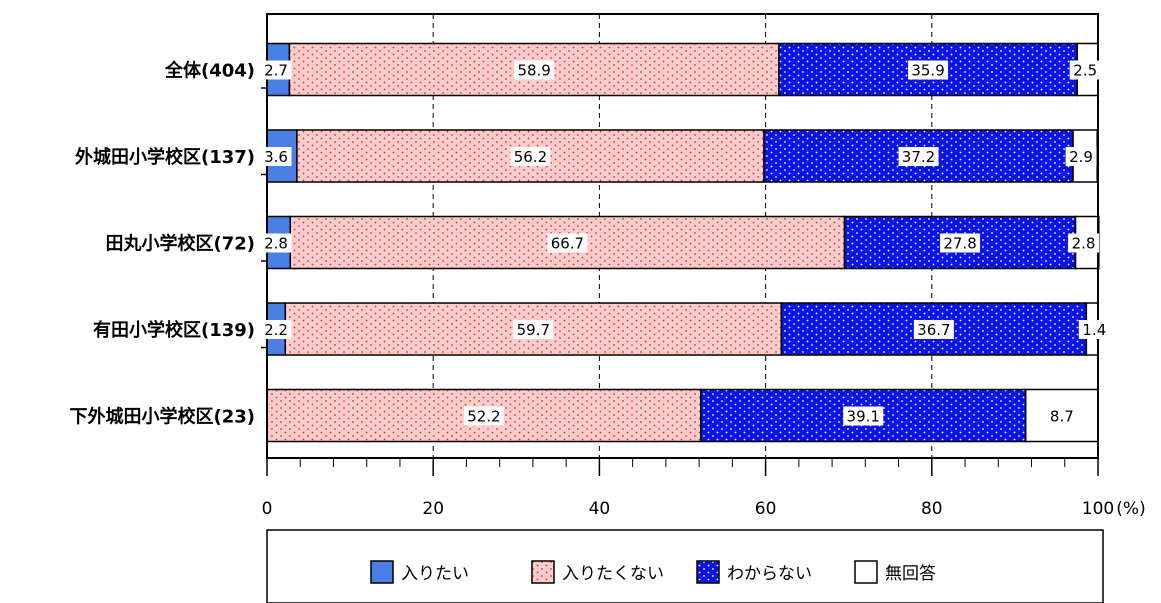 This screenshot has width=1161, height=603. Describe the element at coordinates (165, 157) in the screenshot. I see `category-label: 外城田小学校区(137)` at that location.